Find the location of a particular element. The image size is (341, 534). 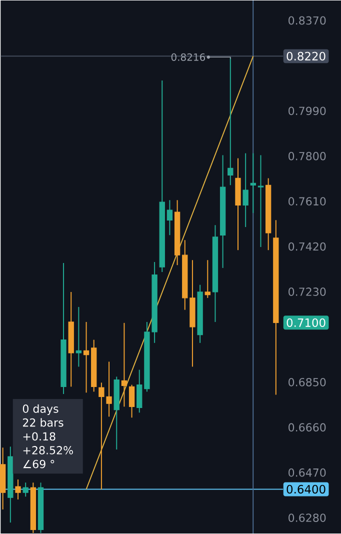

annotation: 0 days is located at coordinates (40, 410).